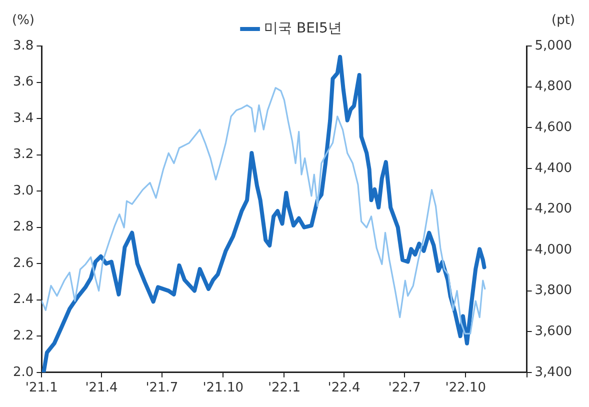 This screenshot has height=407, width=589. What do you see at coordinates (553, 209) in the screenshot?
I see `y2-tick-label: 4,200` at bounding box center [553, 209].